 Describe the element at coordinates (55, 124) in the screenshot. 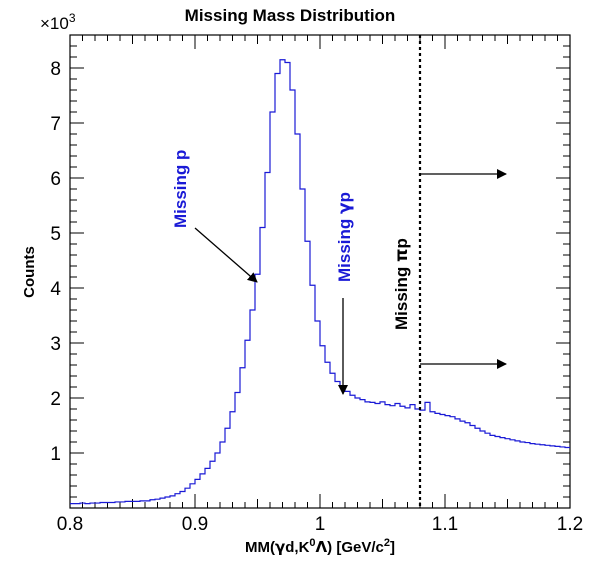

I see `y-tick-label: 7` at that location.